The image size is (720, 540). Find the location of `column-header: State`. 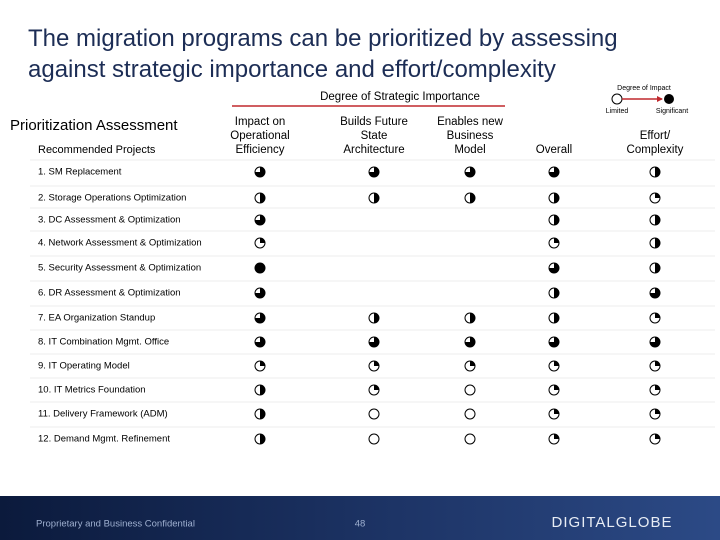

column-header: State is located at coordinates (374, 136).